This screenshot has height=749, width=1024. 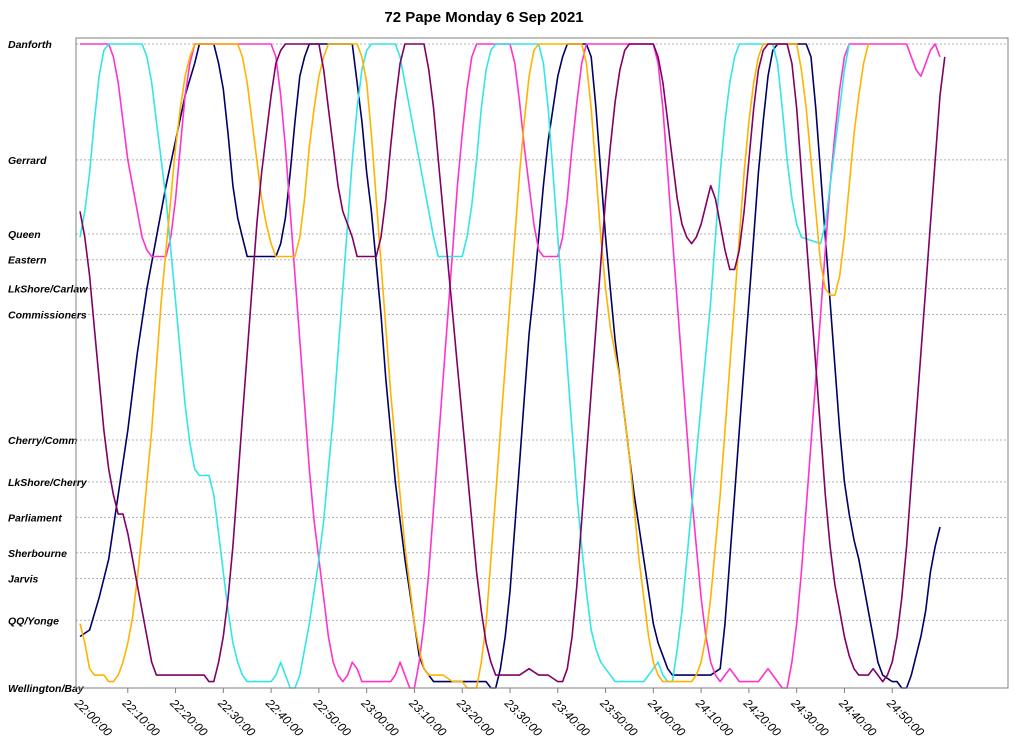 What do you see at coordinates (237, 718) in the screenshot?
I see `x-tick-label: 22:30:00` at bounding box center [237, 718].